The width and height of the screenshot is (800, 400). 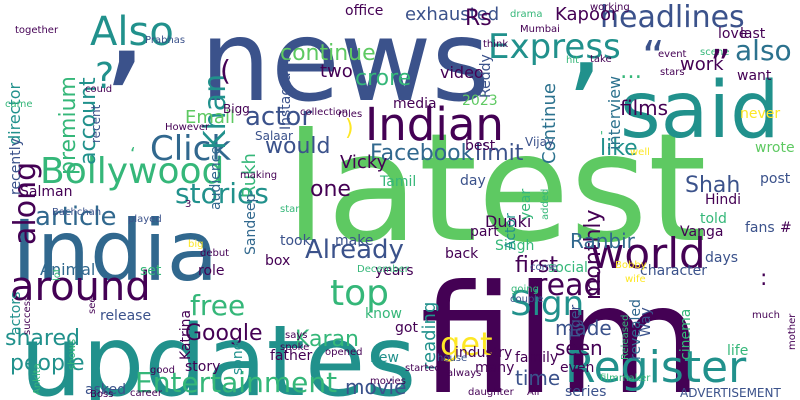 What do you see at coordinates (19, 104) in the screenshot?
I see `word-132: came` at bounding box center [19, 104].